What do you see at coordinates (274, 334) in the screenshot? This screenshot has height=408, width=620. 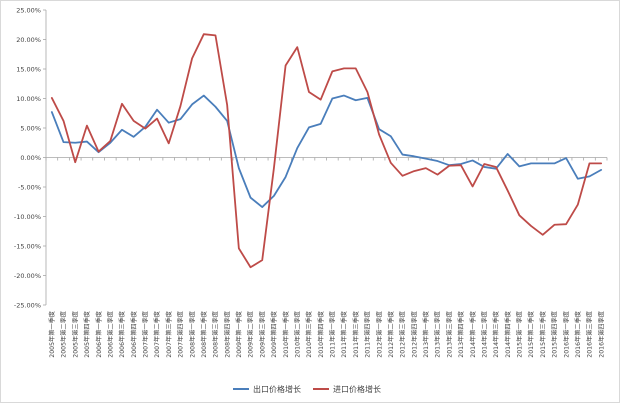 I see `x-tick-label: 2009年第四季度` at bounding box center [274, 334].